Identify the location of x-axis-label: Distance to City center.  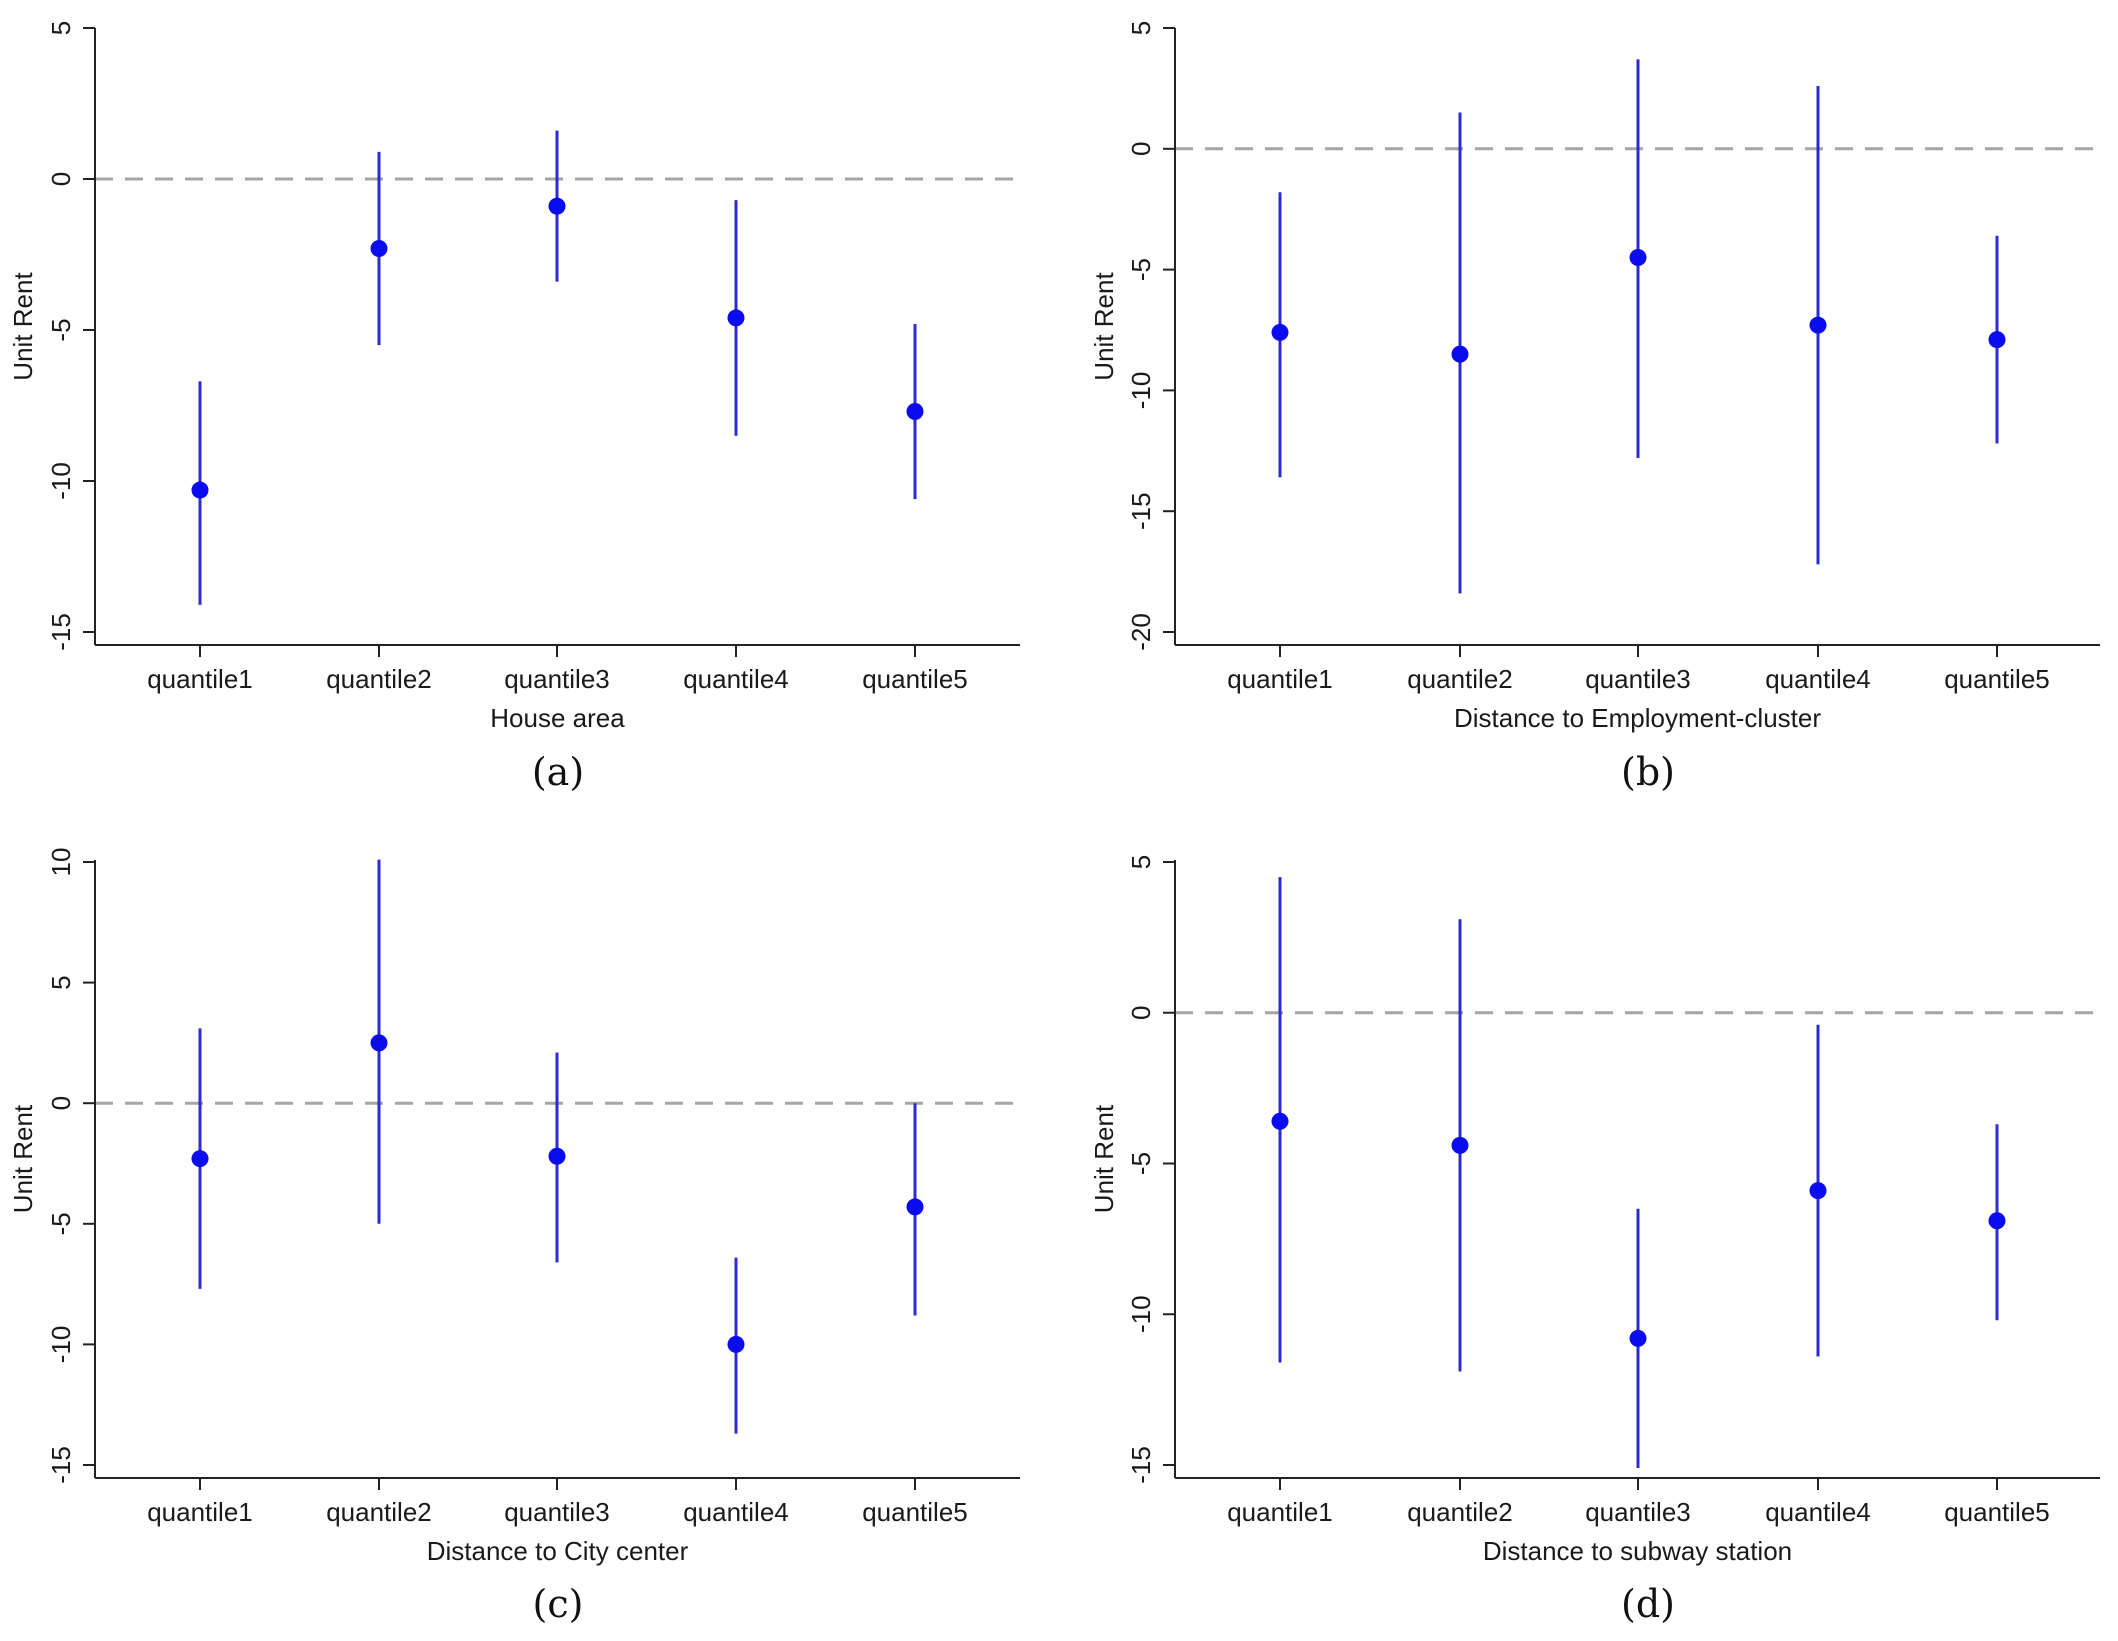
(558, 1551).